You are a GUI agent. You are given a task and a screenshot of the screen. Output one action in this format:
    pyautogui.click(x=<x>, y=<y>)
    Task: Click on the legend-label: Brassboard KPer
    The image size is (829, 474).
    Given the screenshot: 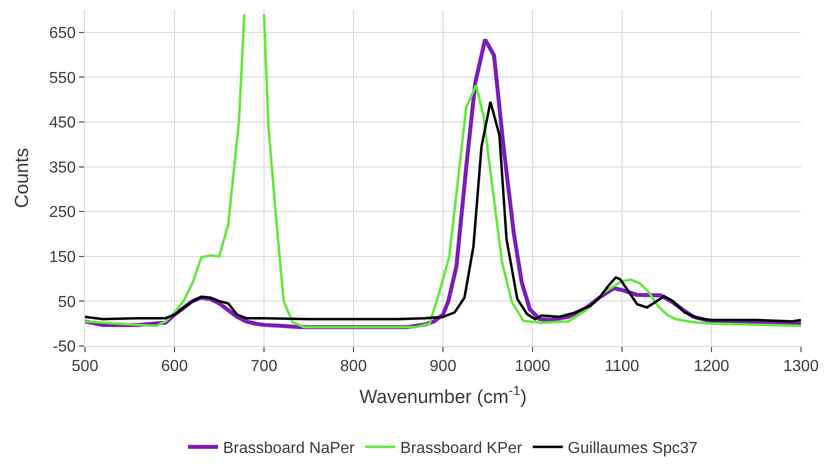 What is the action you would take?
    pyautogui.click(x=461, y=449)
    